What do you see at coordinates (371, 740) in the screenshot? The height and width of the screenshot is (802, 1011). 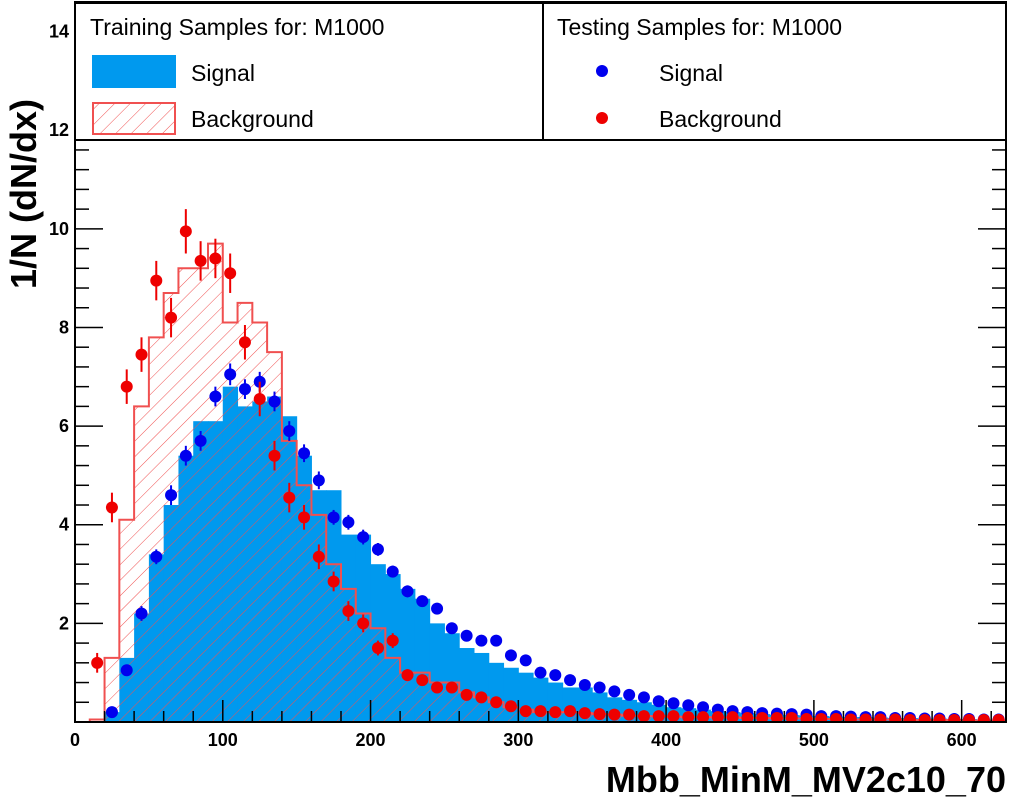 I see `x-tick-label: 200` at bounding box center [371, 740].